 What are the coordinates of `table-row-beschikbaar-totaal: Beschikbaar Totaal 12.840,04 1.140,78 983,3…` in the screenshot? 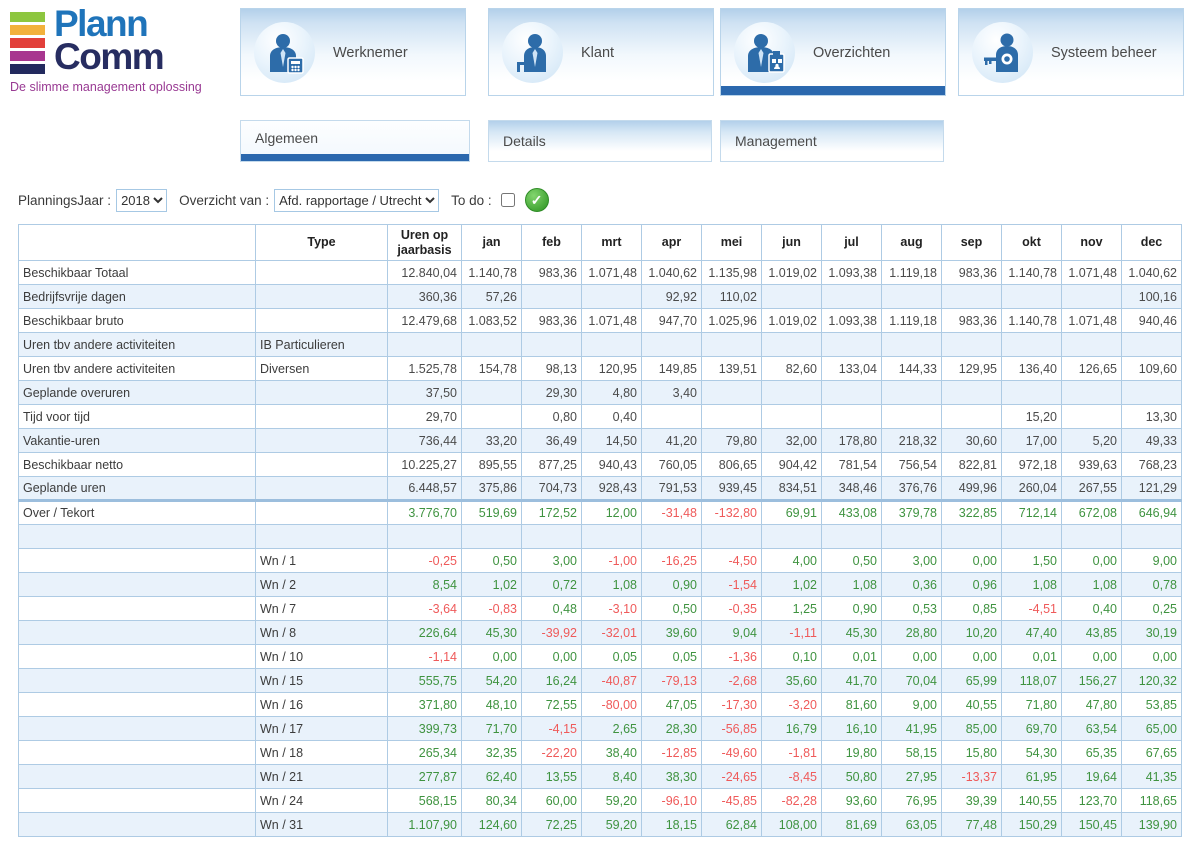 It's located at (600, 272).